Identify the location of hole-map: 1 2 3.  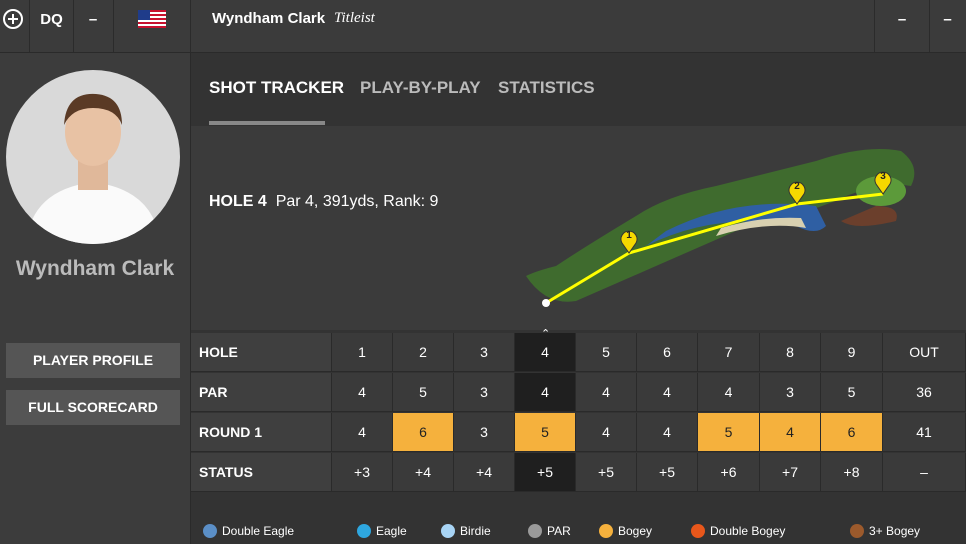
(720, 227).